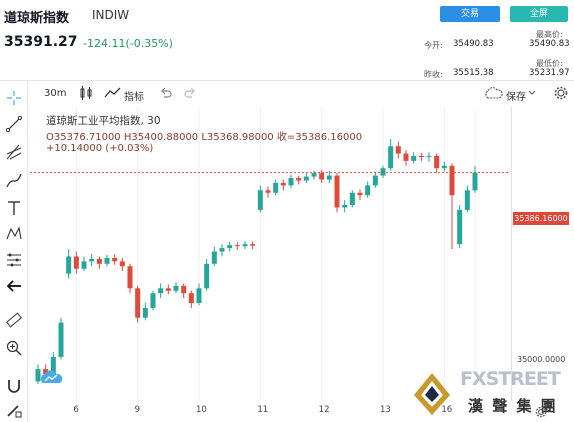 This screenshot has width=574, height=422. What do you see at coordinates (549, 44) in the screenshot?
I see `high-value: 35490.83` at bounding box center [549, 44].